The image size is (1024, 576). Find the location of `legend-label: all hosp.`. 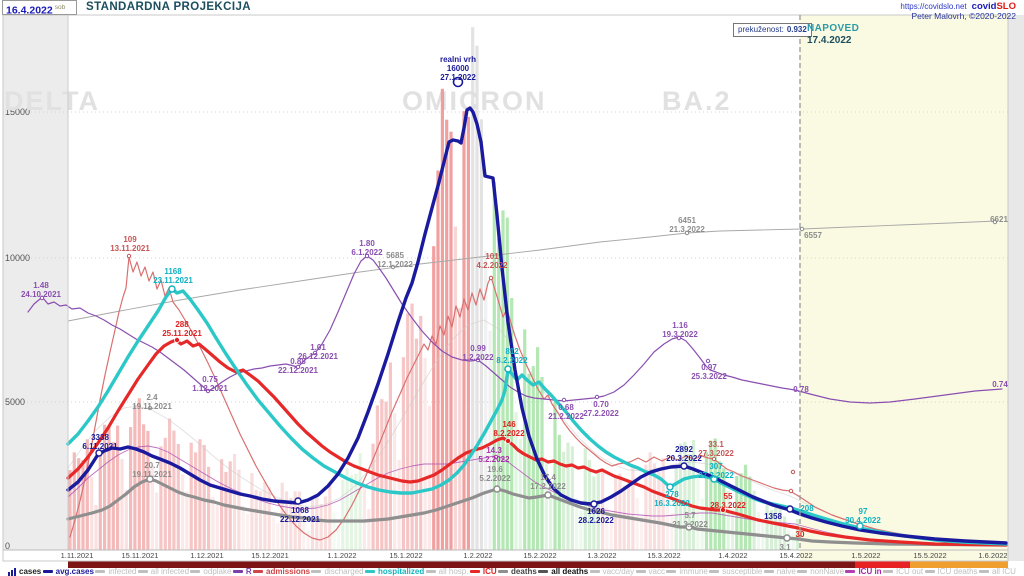

legend-label: all hosp. is located at coordinates (453, 571).